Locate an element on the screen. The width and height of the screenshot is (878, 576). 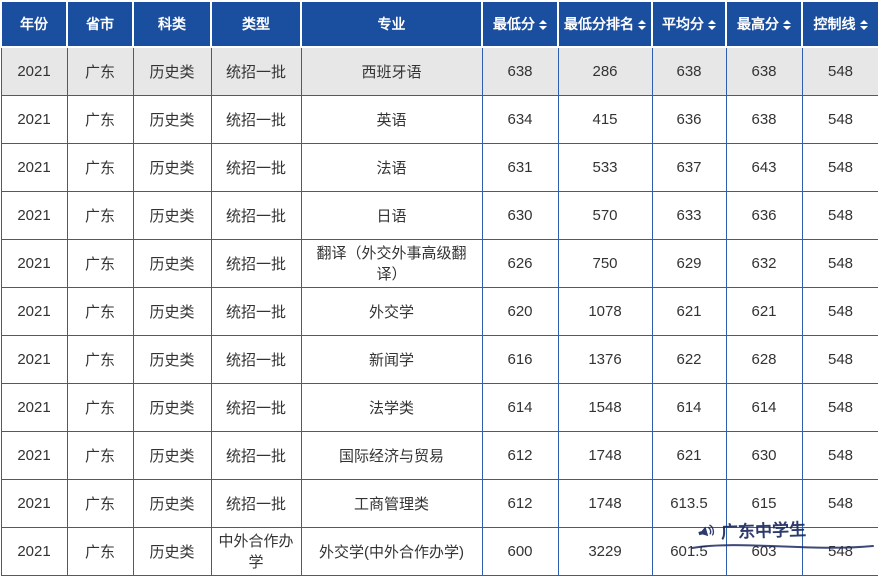
cell-avg_score: 636 is located at coordinates (689, 119).